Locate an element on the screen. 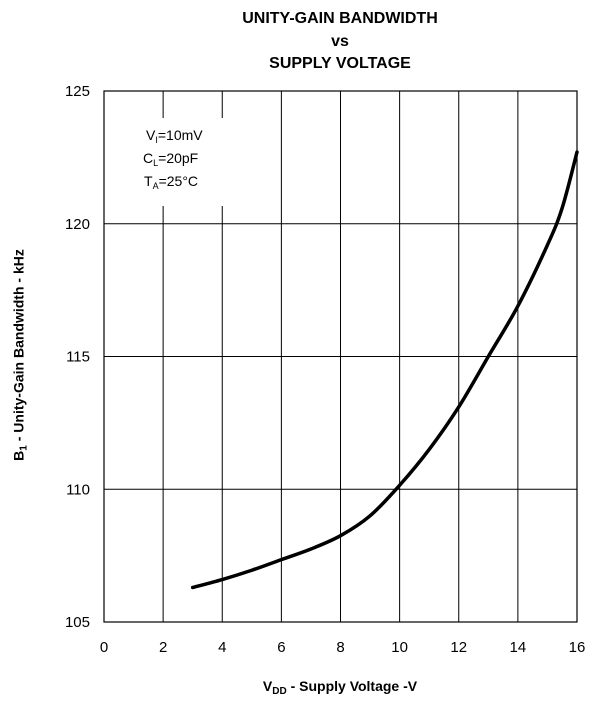 Image resolution: width=597 pixels, height=704 pixels. annotation-box is located at coordinates (182, 162).